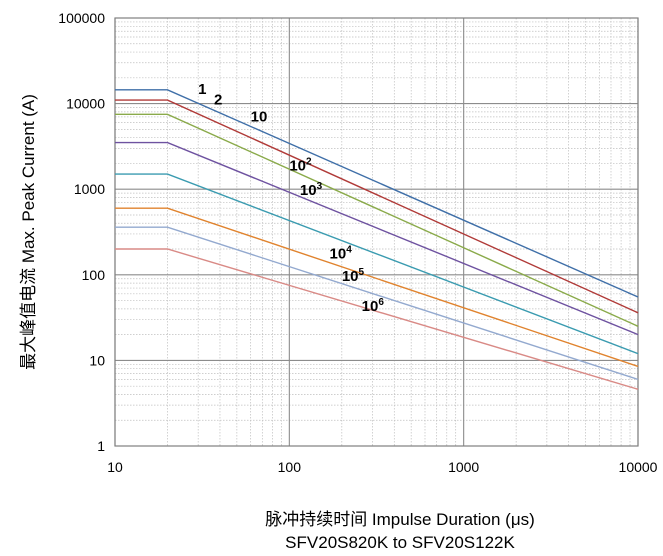 The height and width of the screenshot is (556, 663). What do you see at coordinates (28, 232) in the screenshot?
I see `y-axis-label: 最大峰值电流 Max. Peak Current (A)` at bounding box center [28, 232].